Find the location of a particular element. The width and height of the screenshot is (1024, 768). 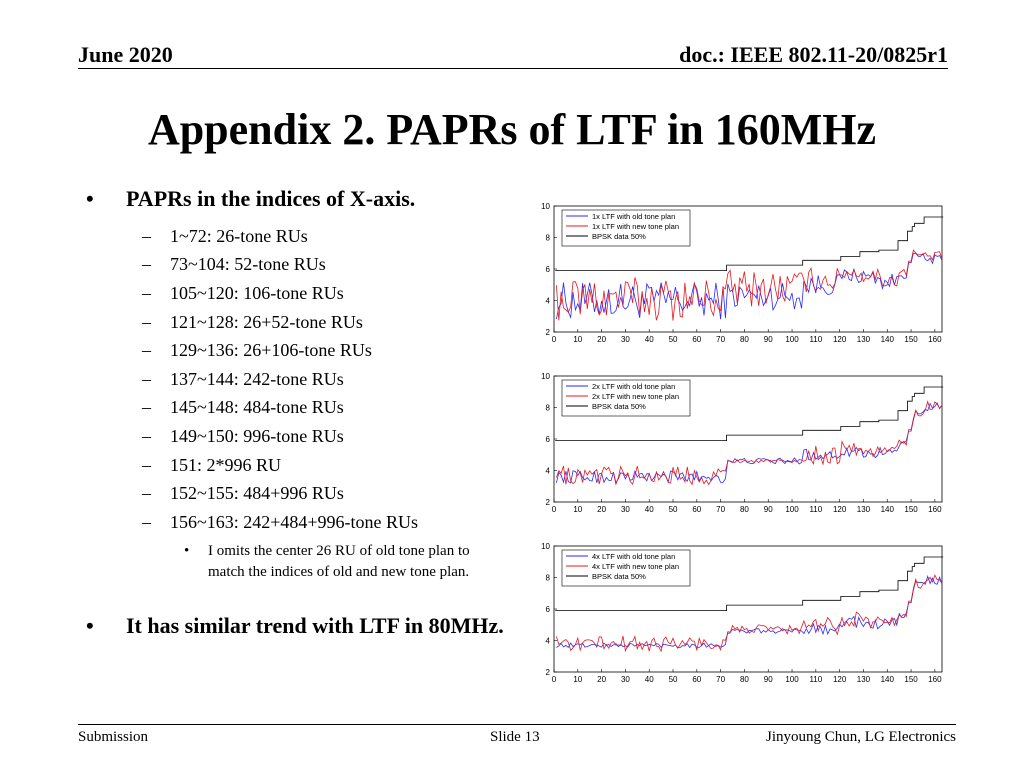

footer-slide-number: Slide 13 is located at coordinates (515, 737).